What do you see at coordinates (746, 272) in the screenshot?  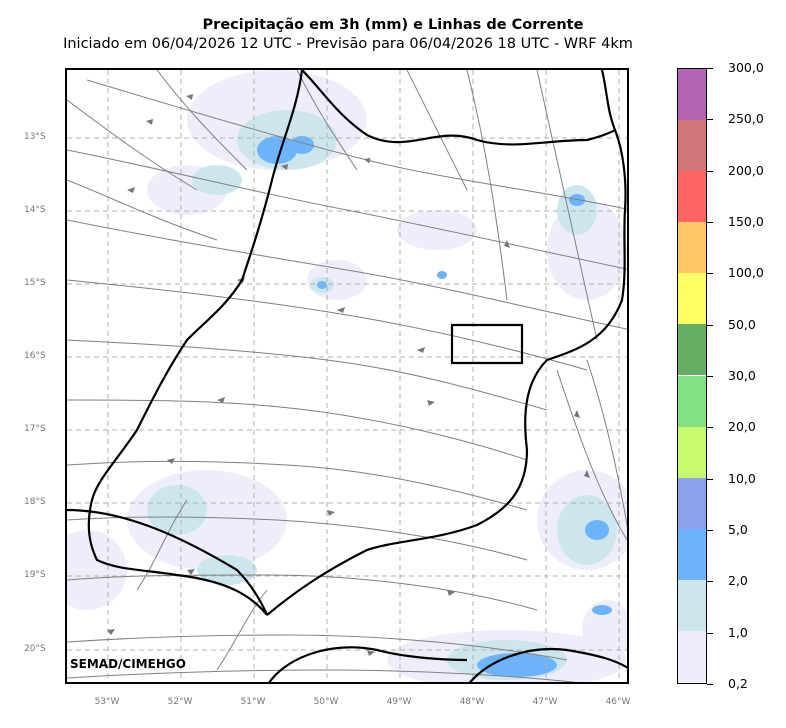 I see `colorbar-label: 100,0` at bounding box center [746, 272].